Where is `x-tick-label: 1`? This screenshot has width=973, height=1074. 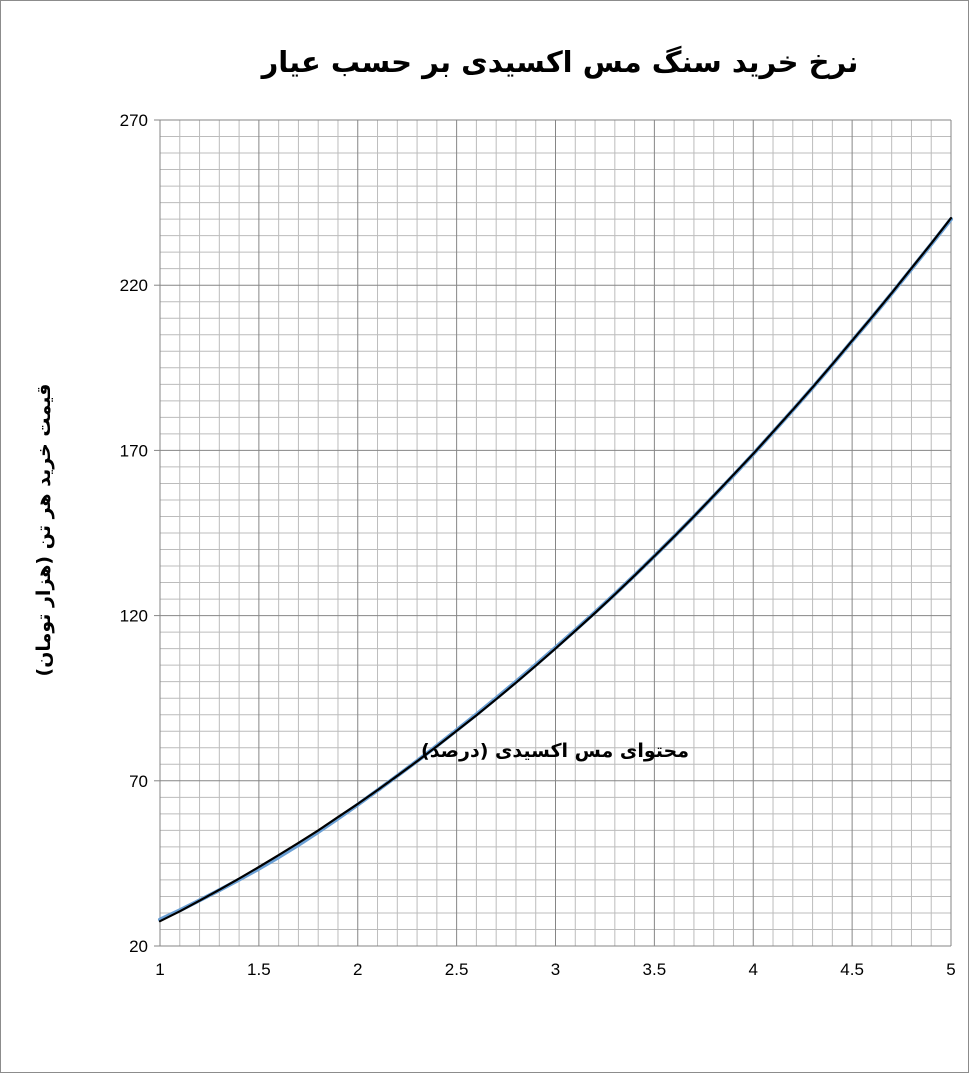 x-tick-label: 1 is located at coordinates (159, 969).